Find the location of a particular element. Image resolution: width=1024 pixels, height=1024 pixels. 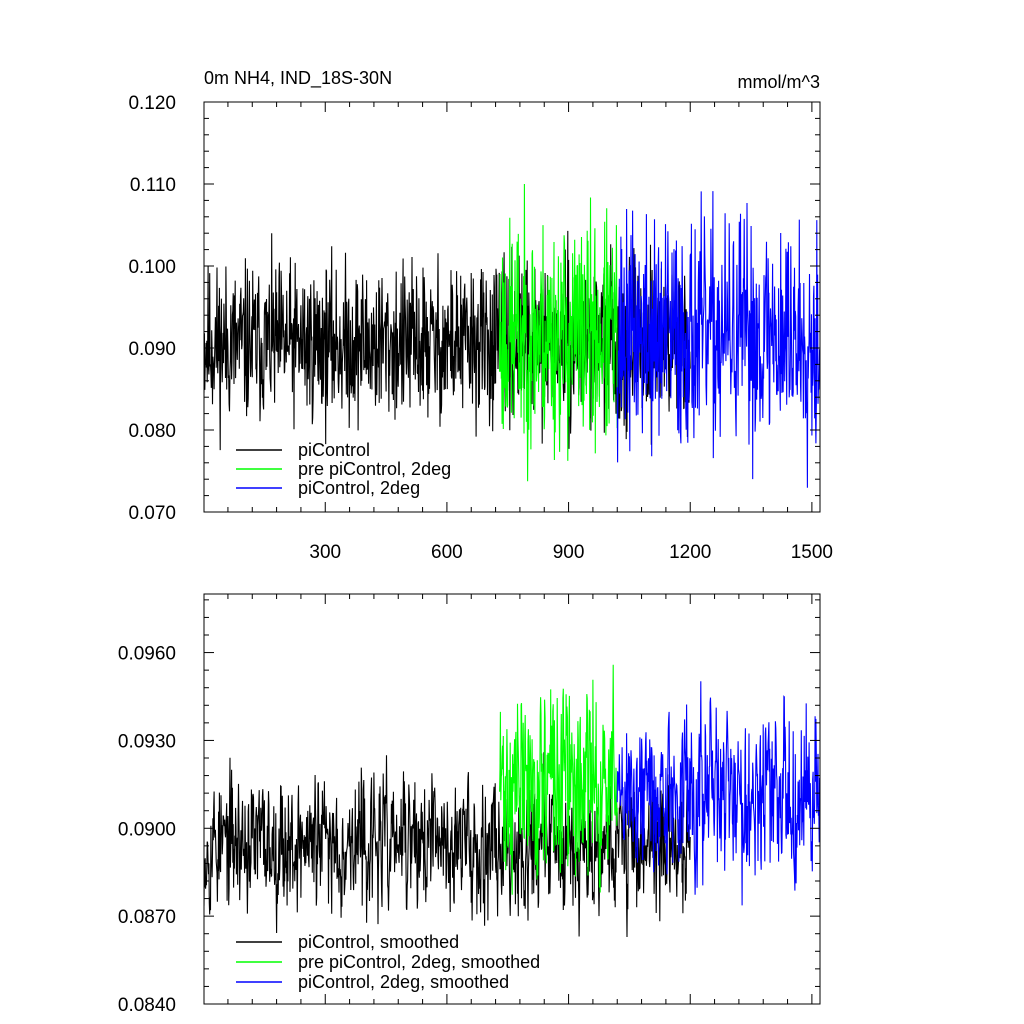

y-tick-label: 0.0930 is located at coordinates (147, 741).